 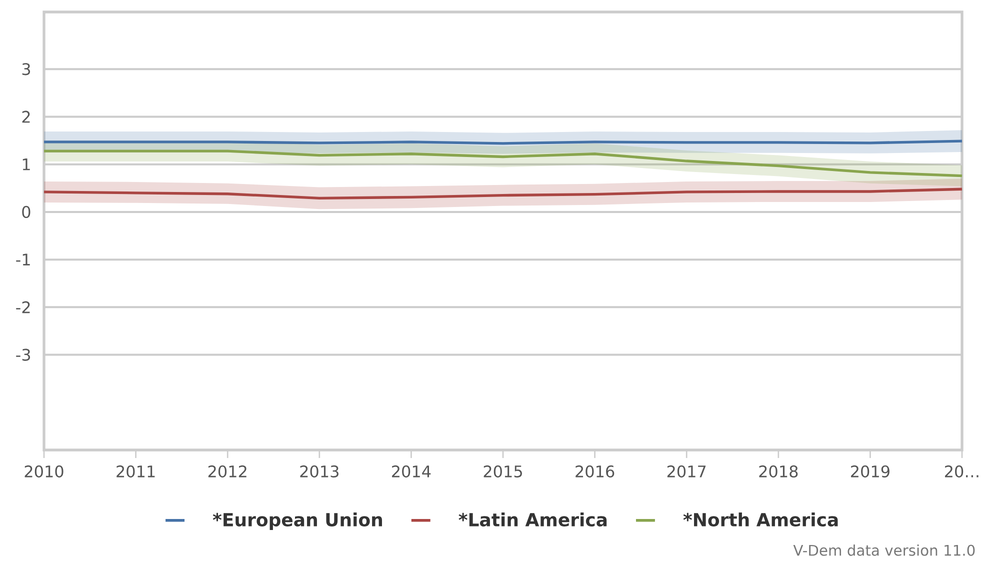 What do you see at coordinates (532, 519) in the screenshot?
I see `legend-label: *Latin America` at bounding box center [532, 519].